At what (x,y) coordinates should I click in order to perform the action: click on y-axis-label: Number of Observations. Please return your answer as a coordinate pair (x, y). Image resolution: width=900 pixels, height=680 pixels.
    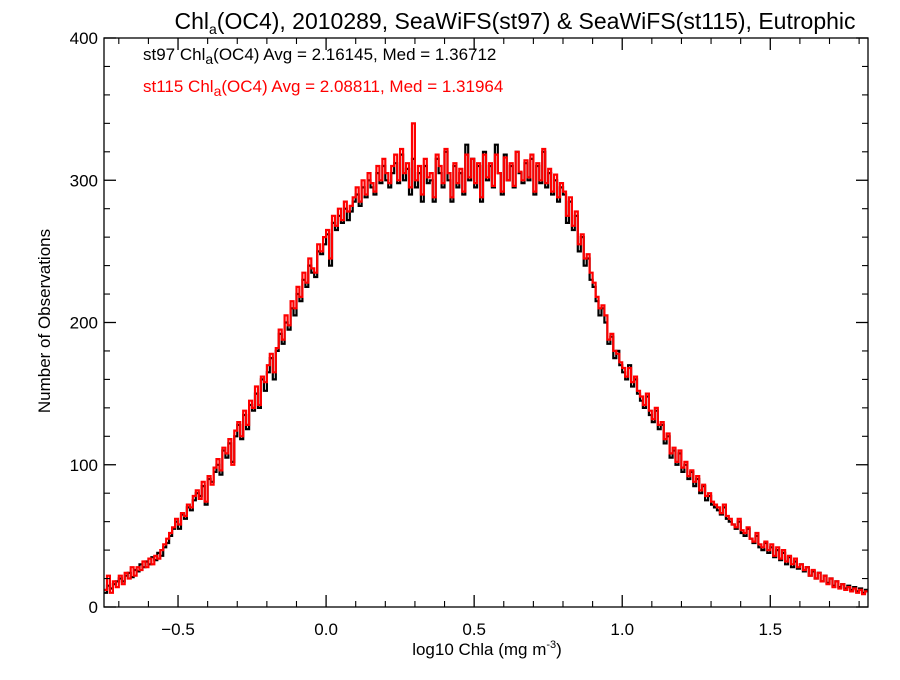
    Looking at the image, I should click on (44, 321).